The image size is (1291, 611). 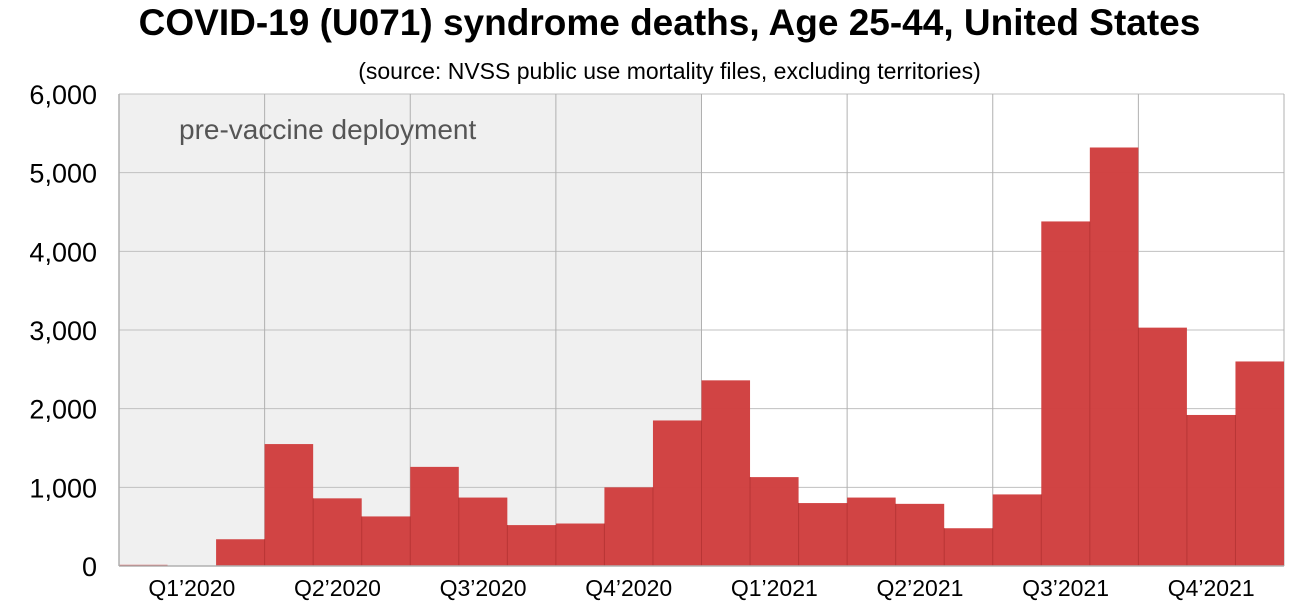 What do you see at coordinates (63, 252) in the screenshot?
I see `y-tick-label: 4,000` at bounding box center [63, 252].